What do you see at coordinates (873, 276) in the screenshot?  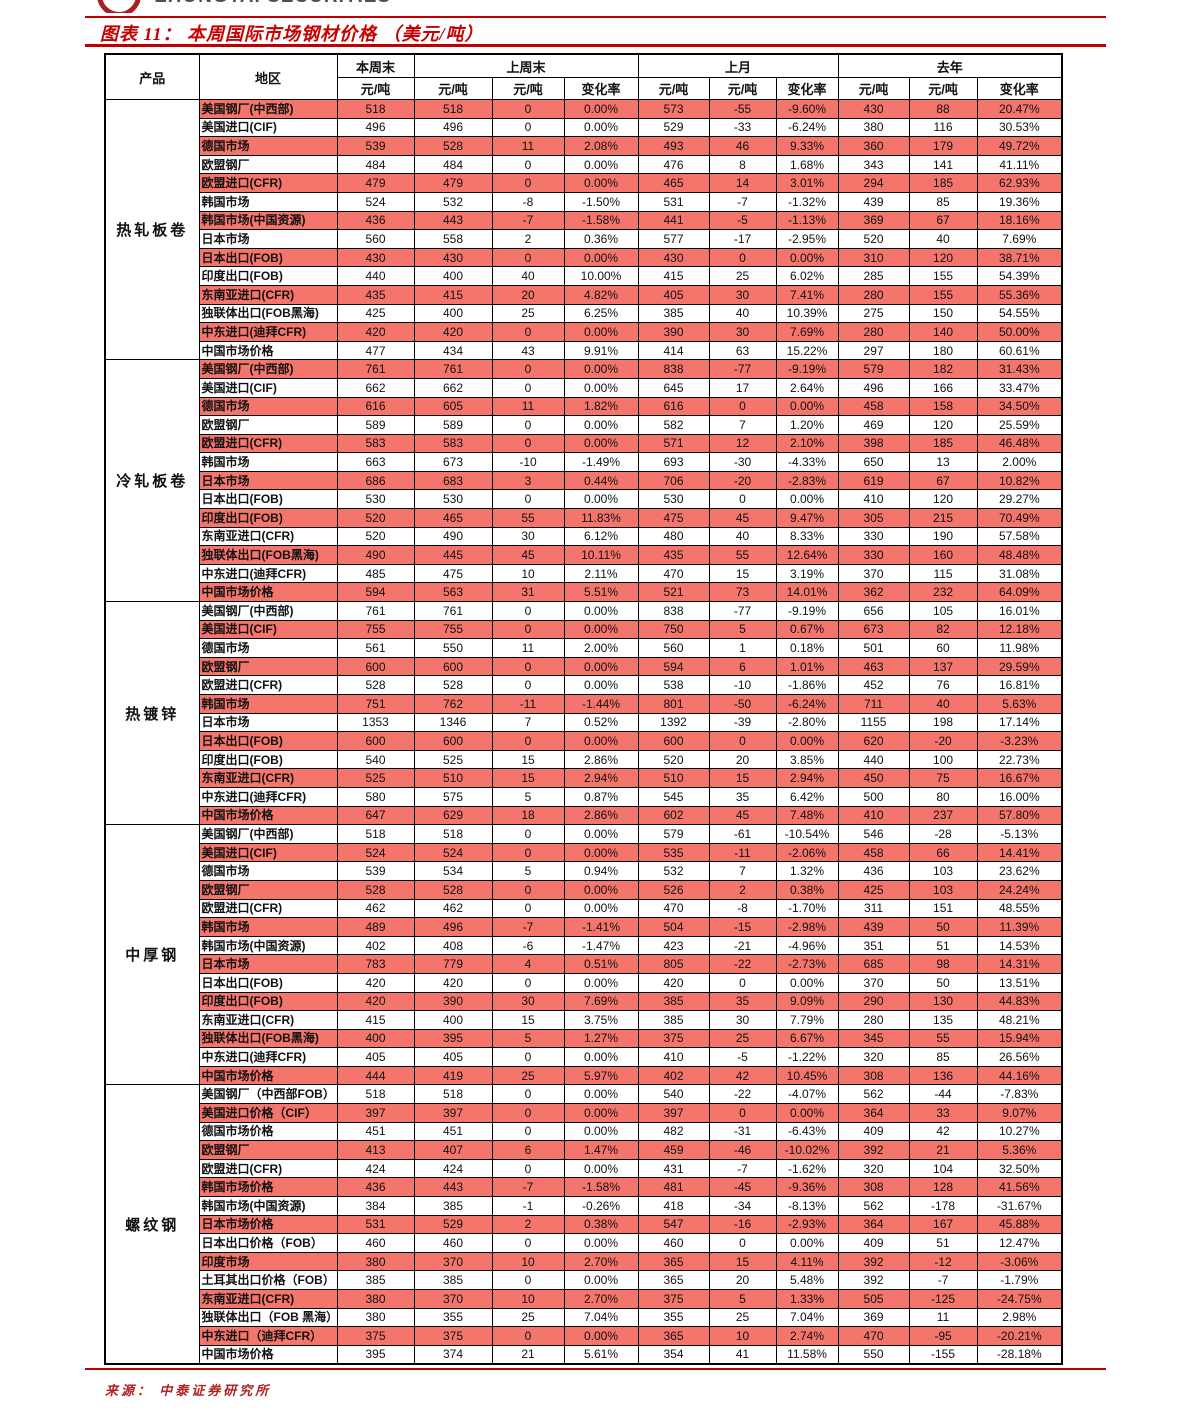 I see `value-cell: 285` at bounding box center [873, 276].